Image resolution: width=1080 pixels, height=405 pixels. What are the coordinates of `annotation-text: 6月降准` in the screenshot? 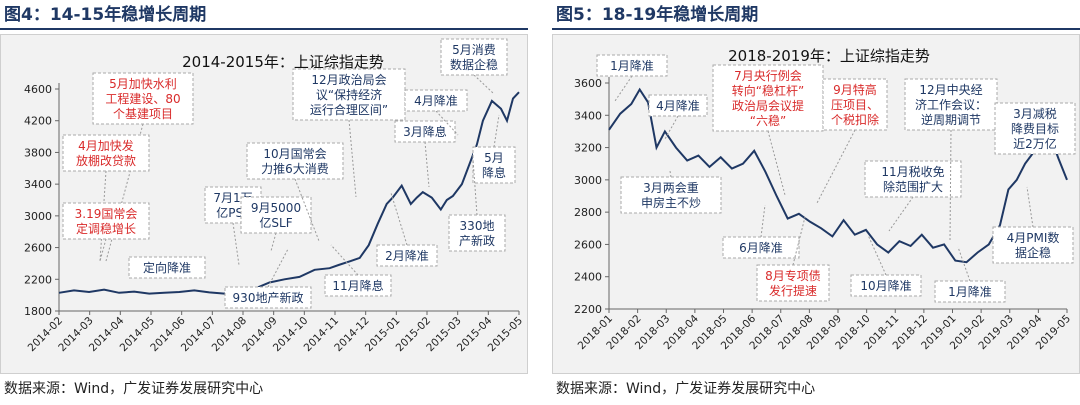 It's located at (761, 248).